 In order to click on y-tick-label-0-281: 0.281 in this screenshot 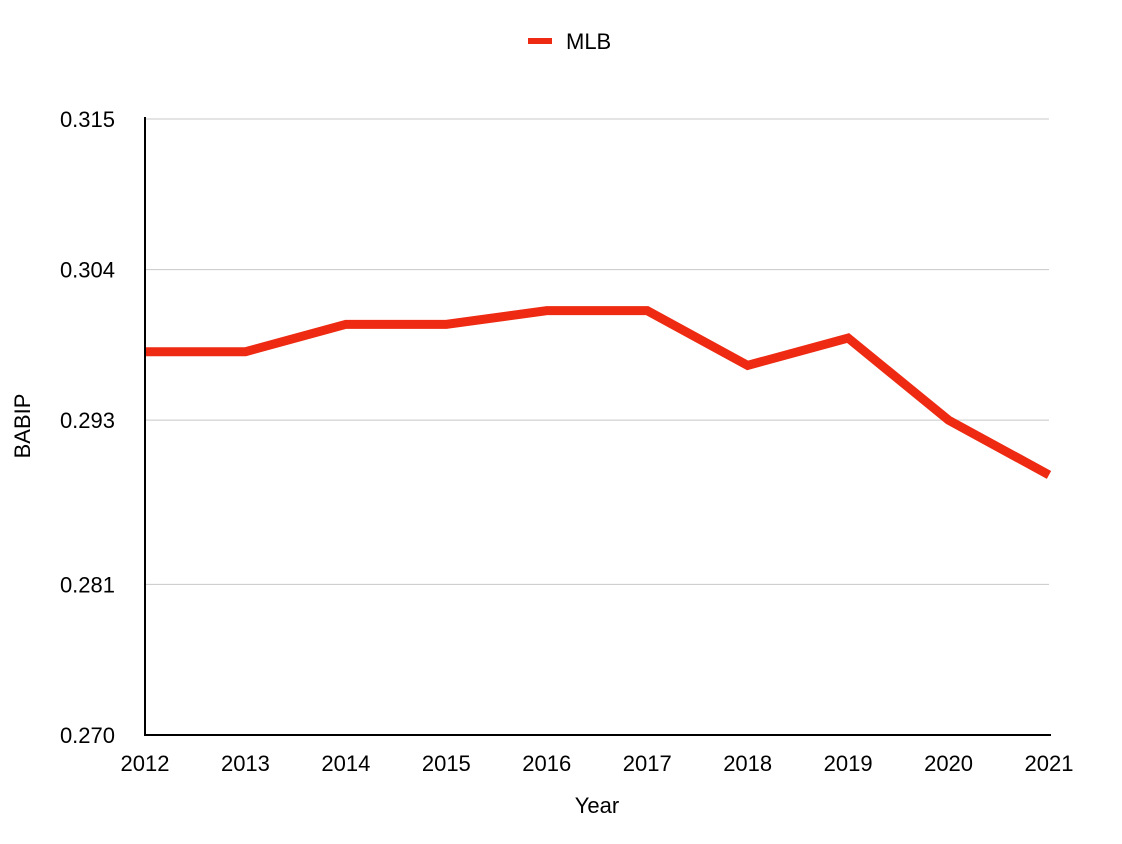, I will do `click(87, 584)`.